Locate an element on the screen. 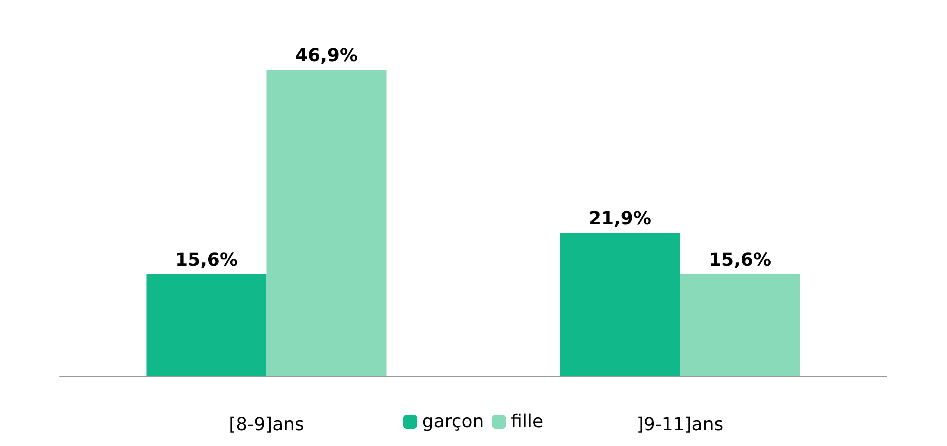 This screenshot has height=446, width=947. legend-label: garçon is located at coordinates (453, 422).